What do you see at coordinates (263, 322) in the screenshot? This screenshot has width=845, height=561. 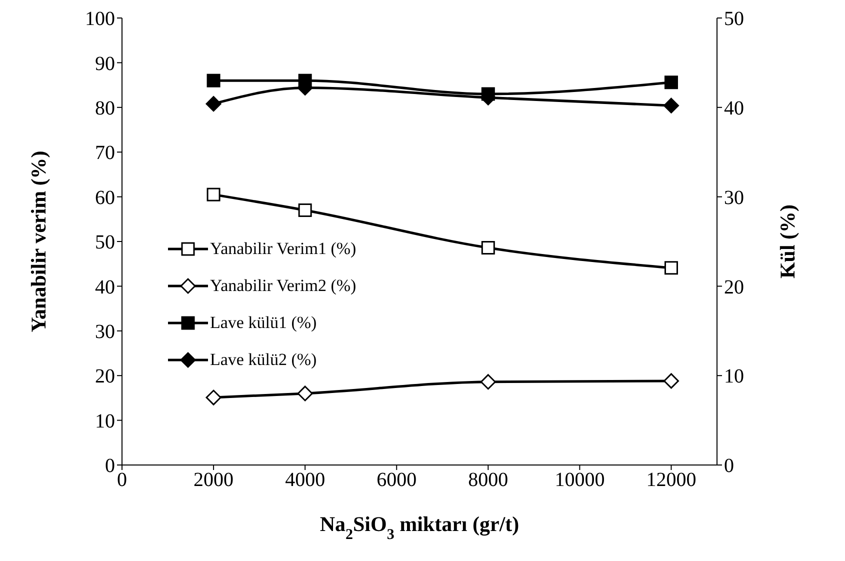 I see `legend-label: Lave külü1 (%)` at bounding box center [263, 322].